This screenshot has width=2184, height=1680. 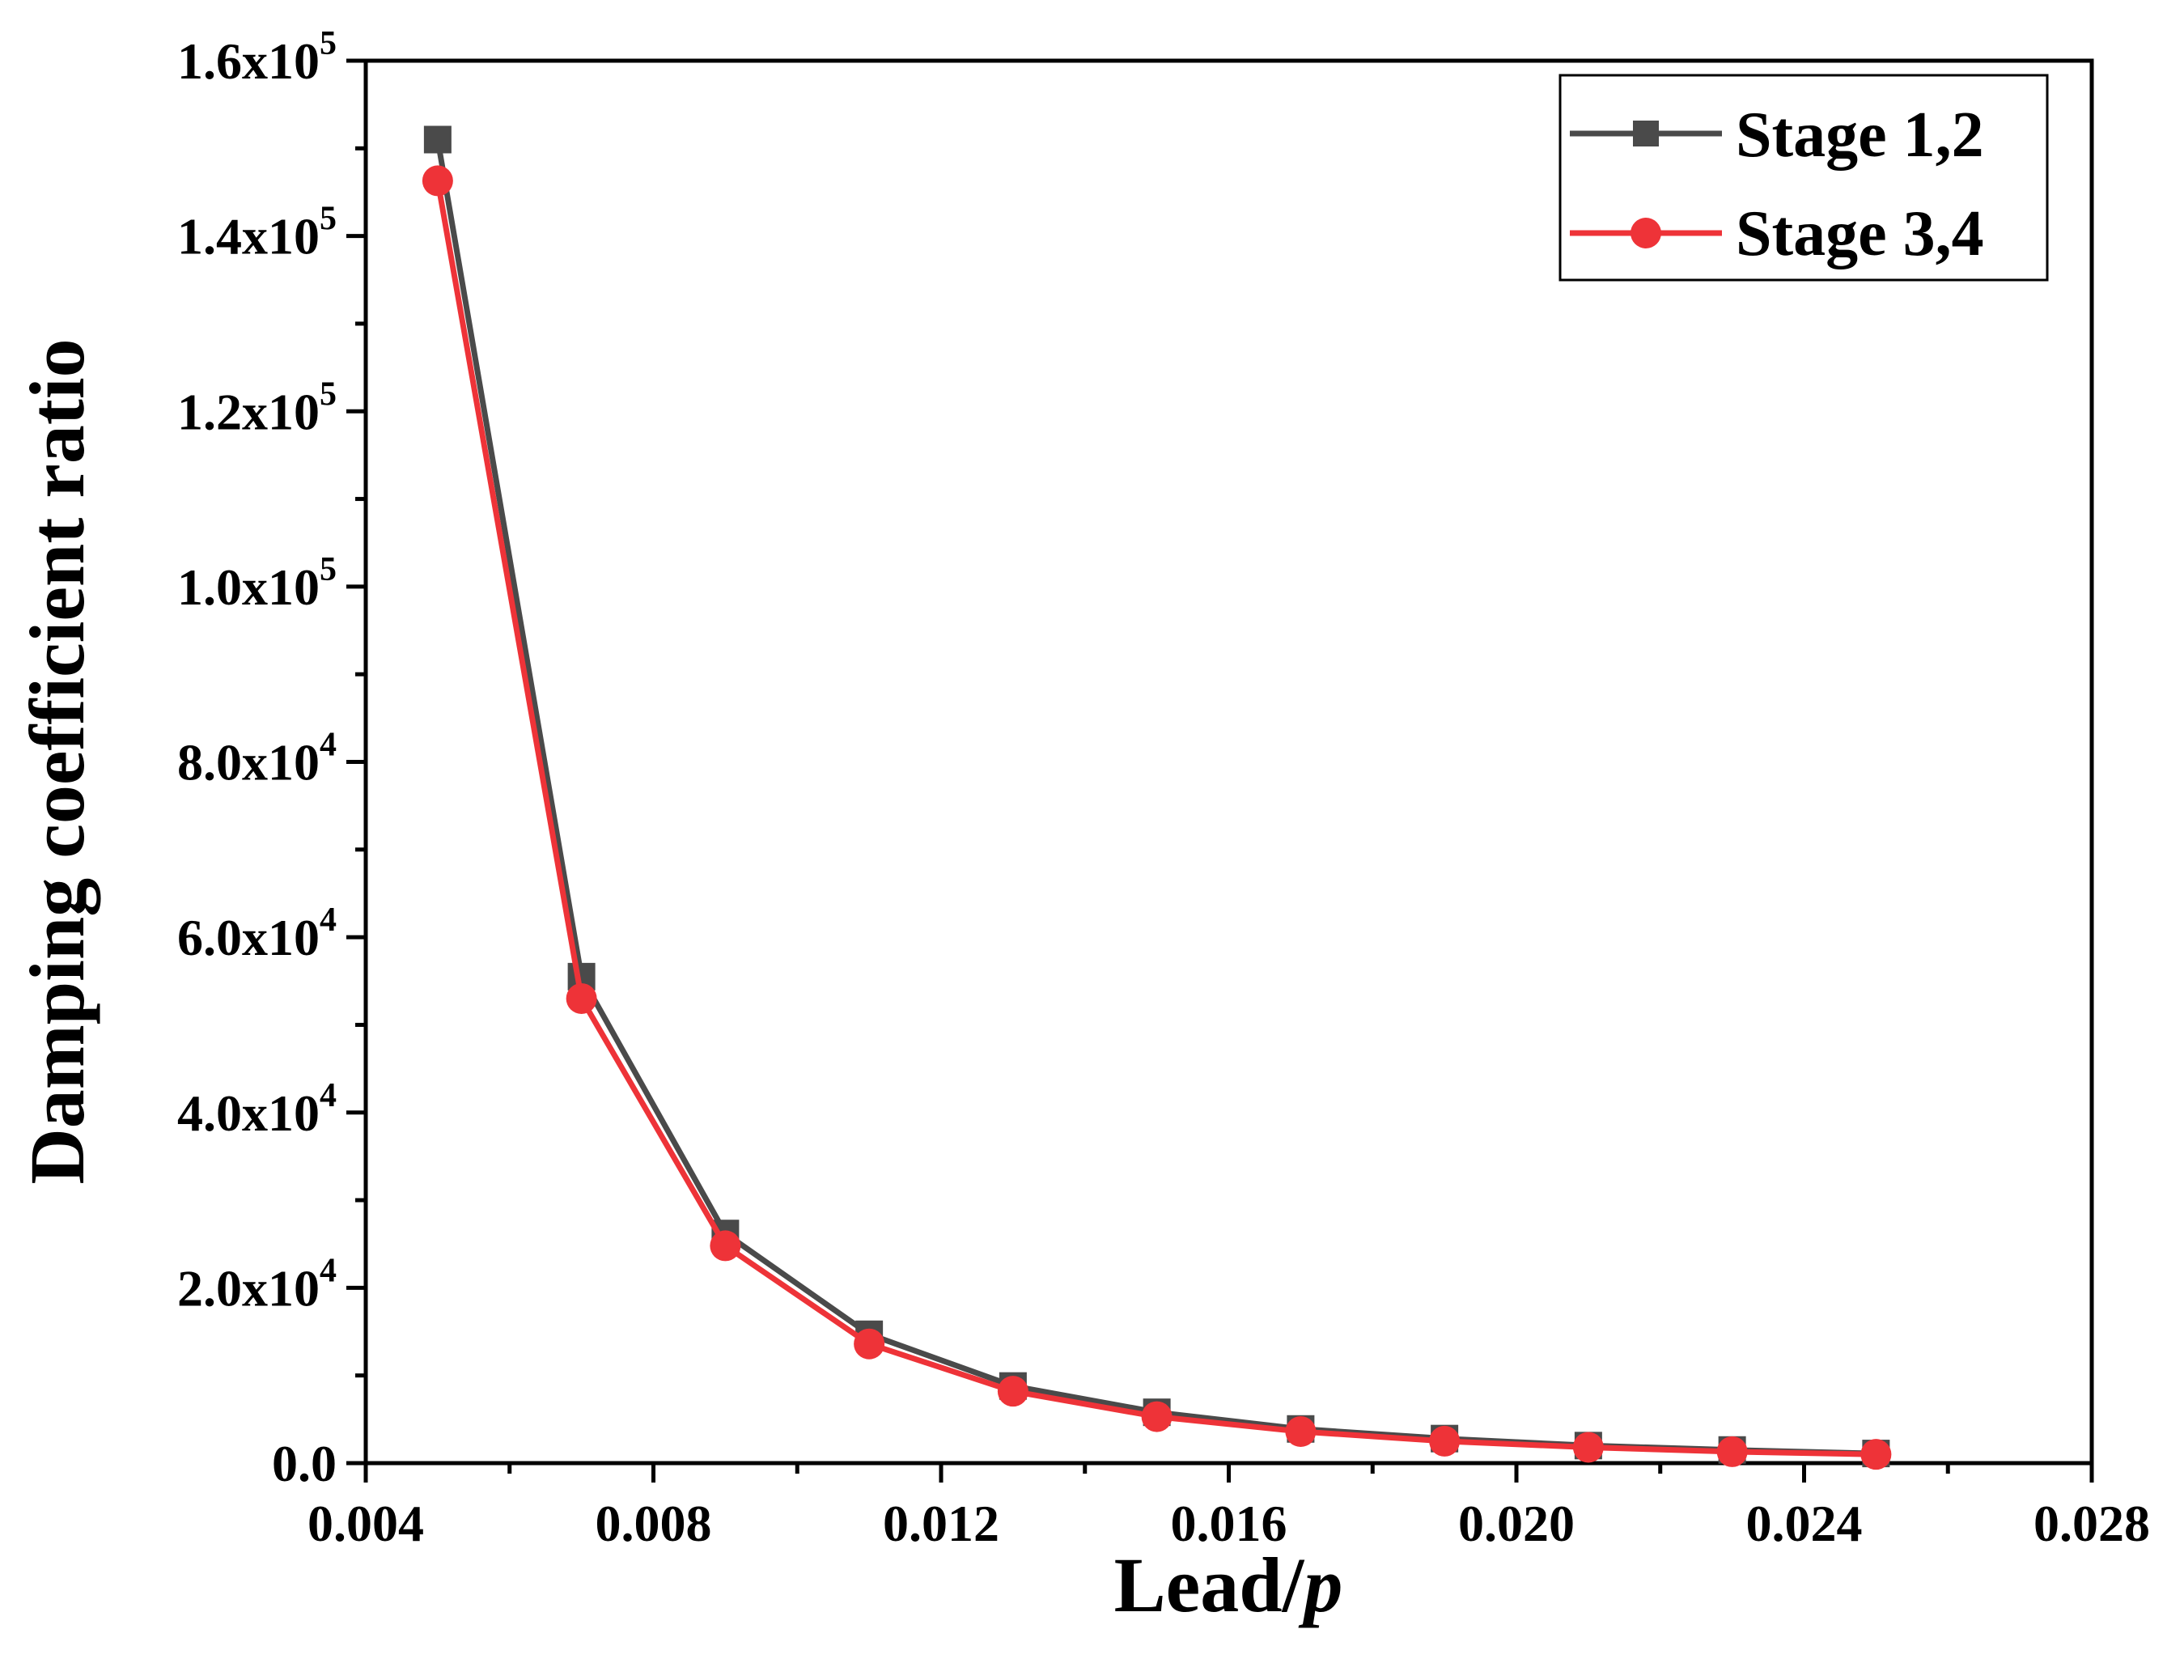 I want to click on x-axis-ticks: 0.004 0.008 0.012 0.016 0.020 0.024 0.028, so click(x=1228, y=1508).